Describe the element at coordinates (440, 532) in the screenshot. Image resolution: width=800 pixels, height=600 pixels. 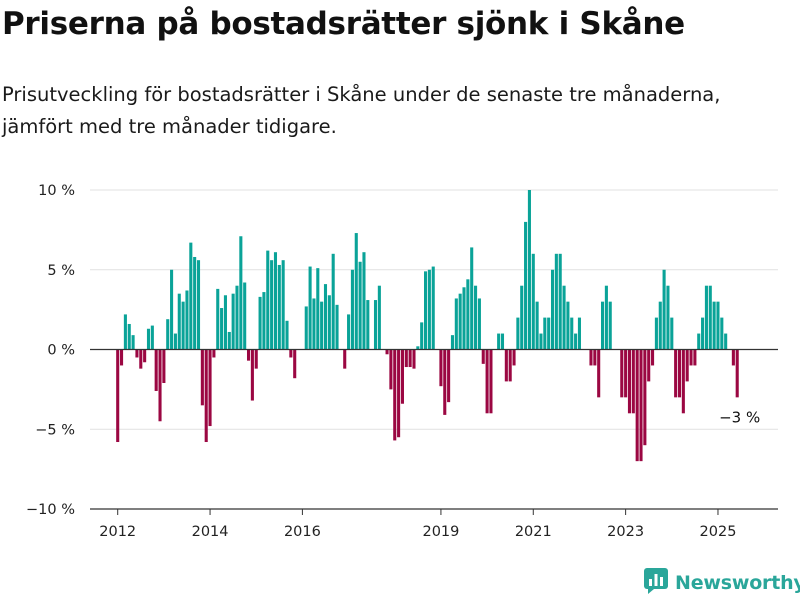
I see `x-tick-label: 2019` at that location.